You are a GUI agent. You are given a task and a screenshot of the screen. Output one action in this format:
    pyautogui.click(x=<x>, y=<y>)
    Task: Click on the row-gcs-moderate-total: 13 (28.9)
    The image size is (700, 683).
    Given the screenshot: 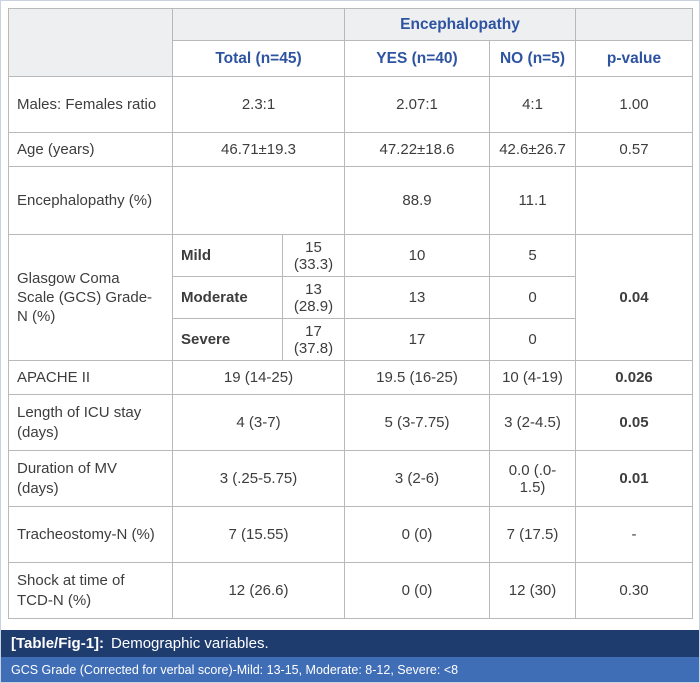 What is the action you would take?
    pyautogui.click(x=313, y=297)
    